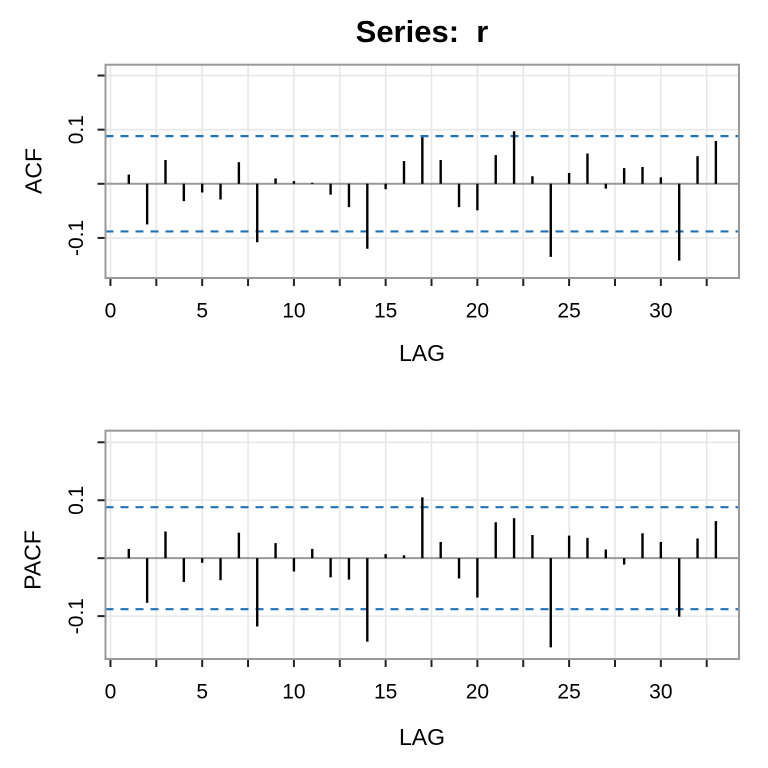 This screenshot has height=768, width=768. Describe the element at coordinates (202, 310) in the screenshot. I see `acf-x-tick-label: 5` at that location.